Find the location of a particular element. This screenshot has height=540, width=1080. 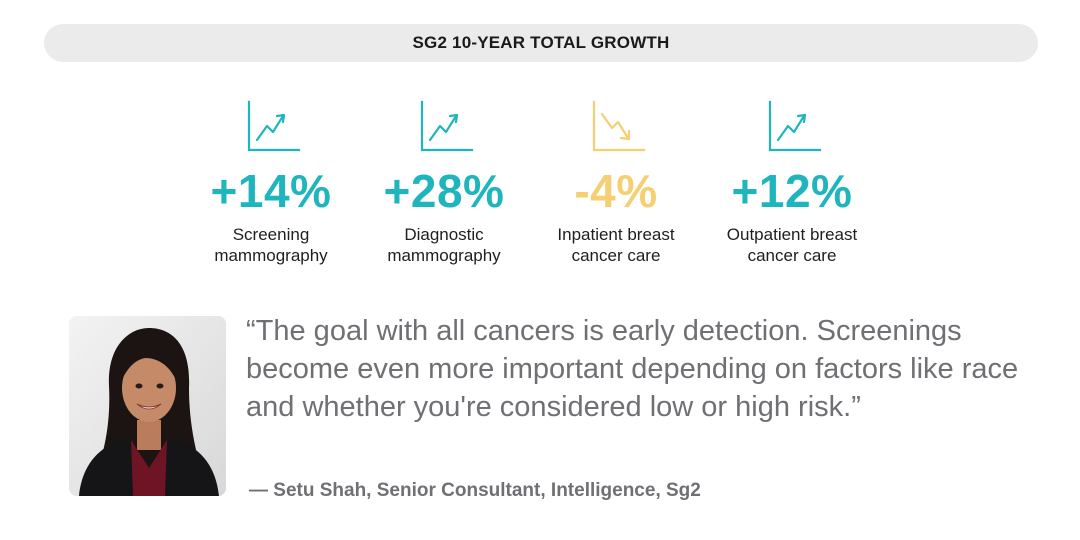

page-title: SG2 10-YEAR TOTAL GROWTH is located at coordinates (541, 42).